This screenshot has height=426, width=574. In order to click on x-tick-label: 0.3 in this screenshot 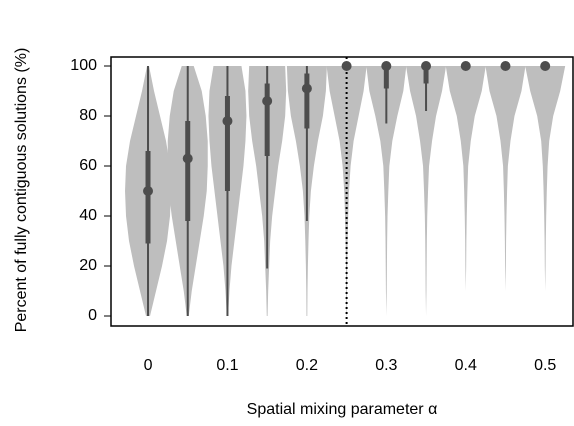, I will do `click(386, 365)`.